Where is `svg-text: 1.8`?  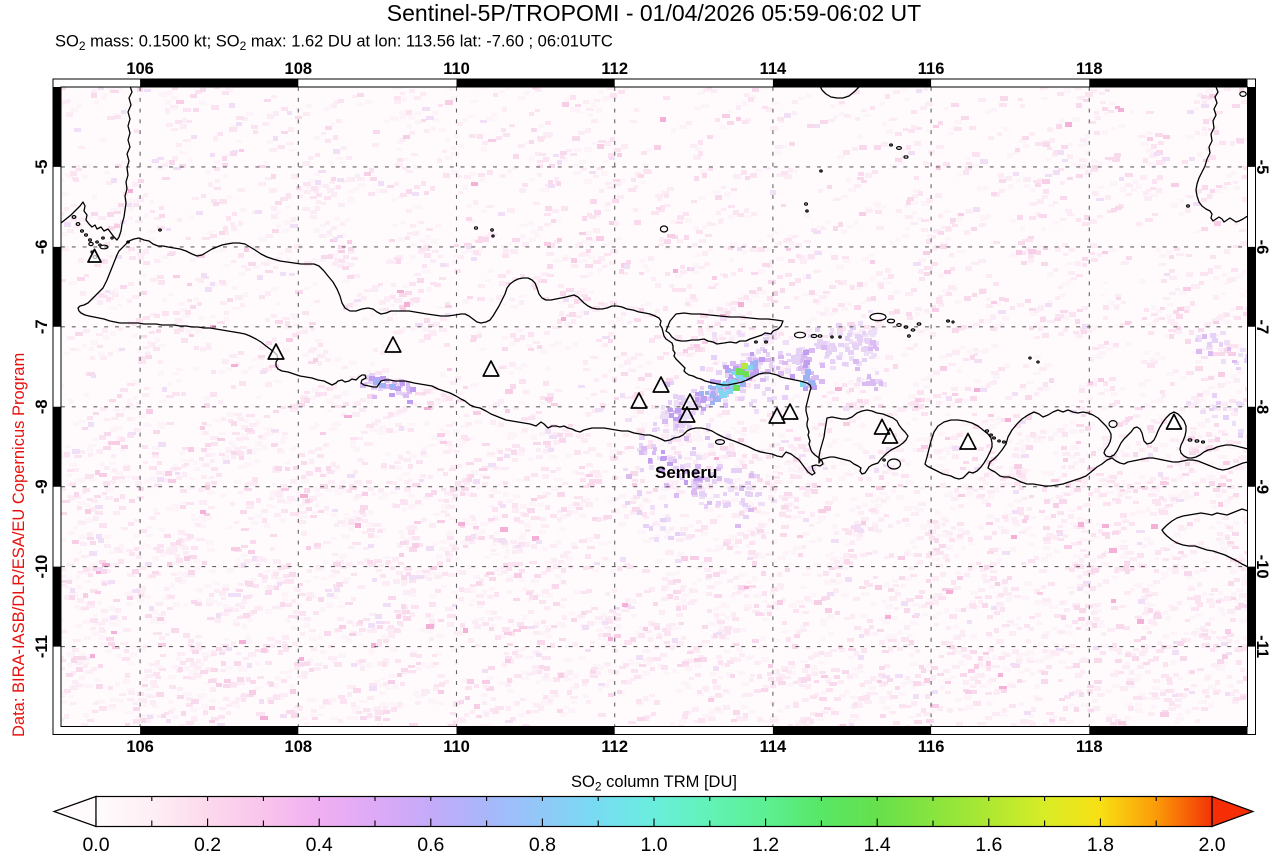 svg-text: 1.8 is located at coordinates (1100, 843).